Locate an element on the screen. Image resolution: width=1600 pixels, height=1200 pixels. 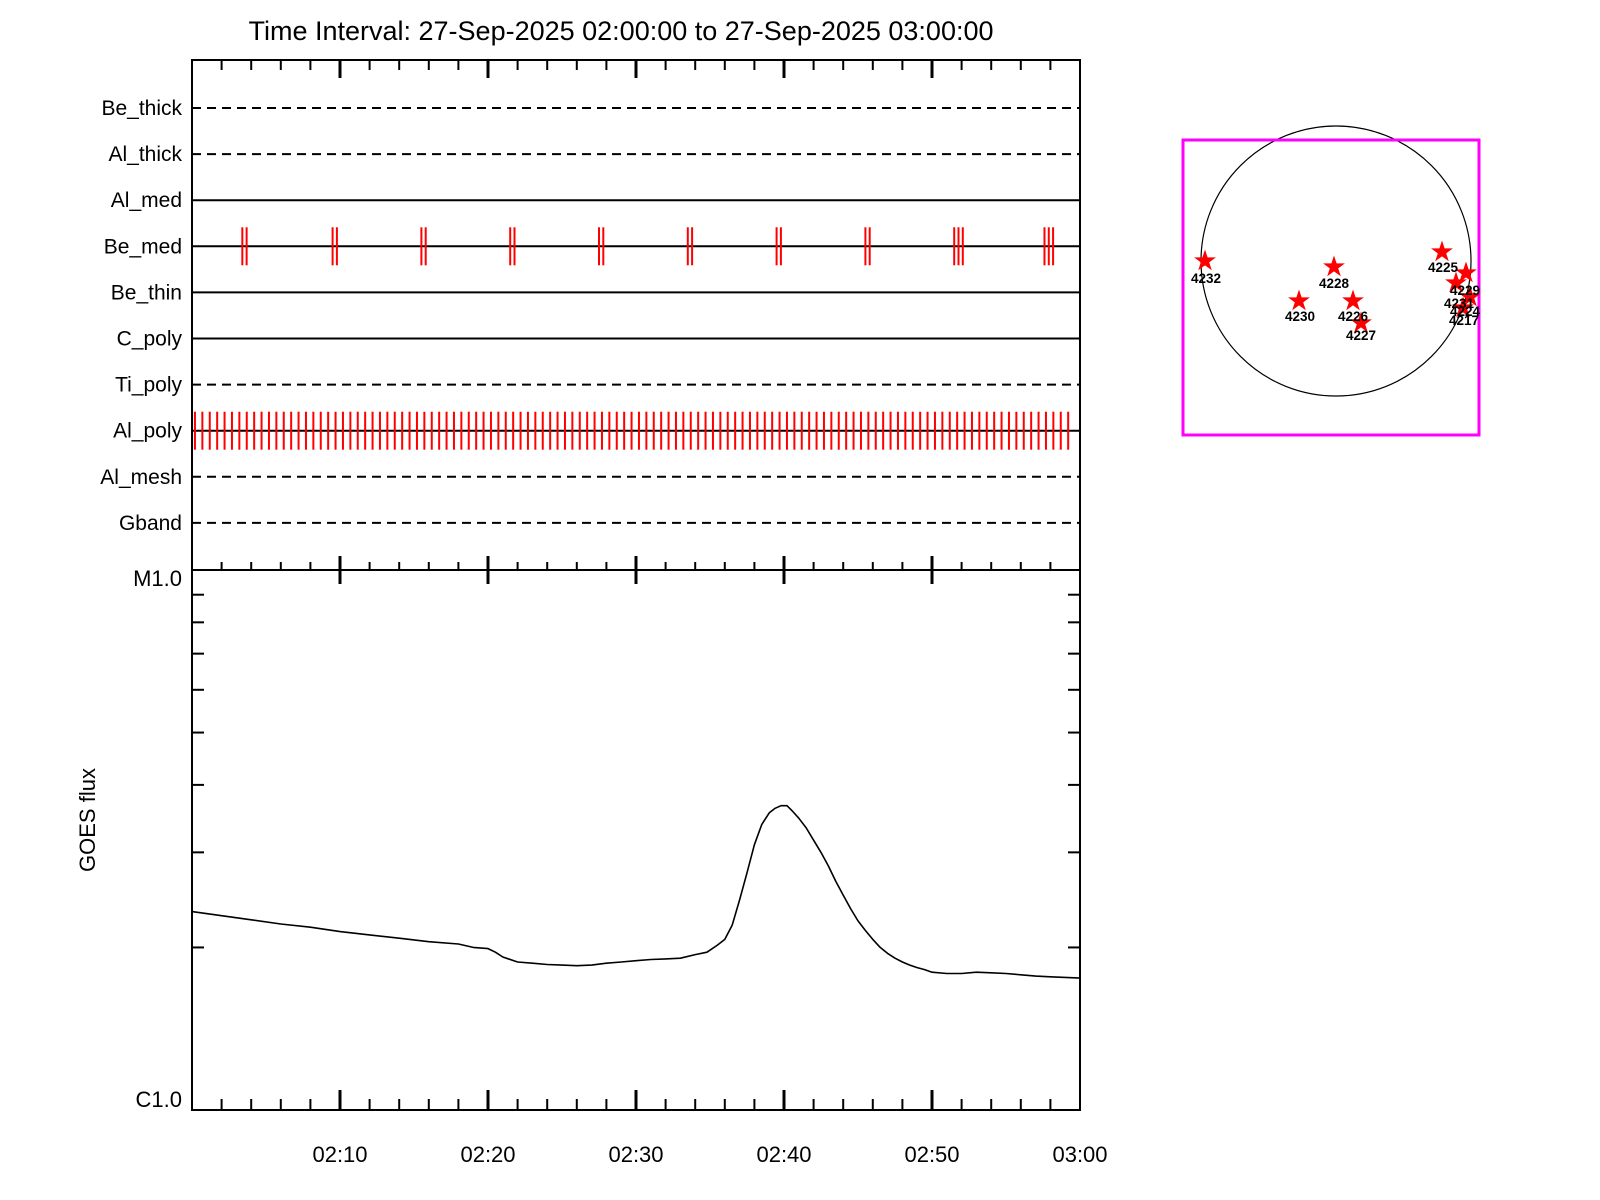
active-region-label-4227: 4227 is located at coordinates (1361, 335).